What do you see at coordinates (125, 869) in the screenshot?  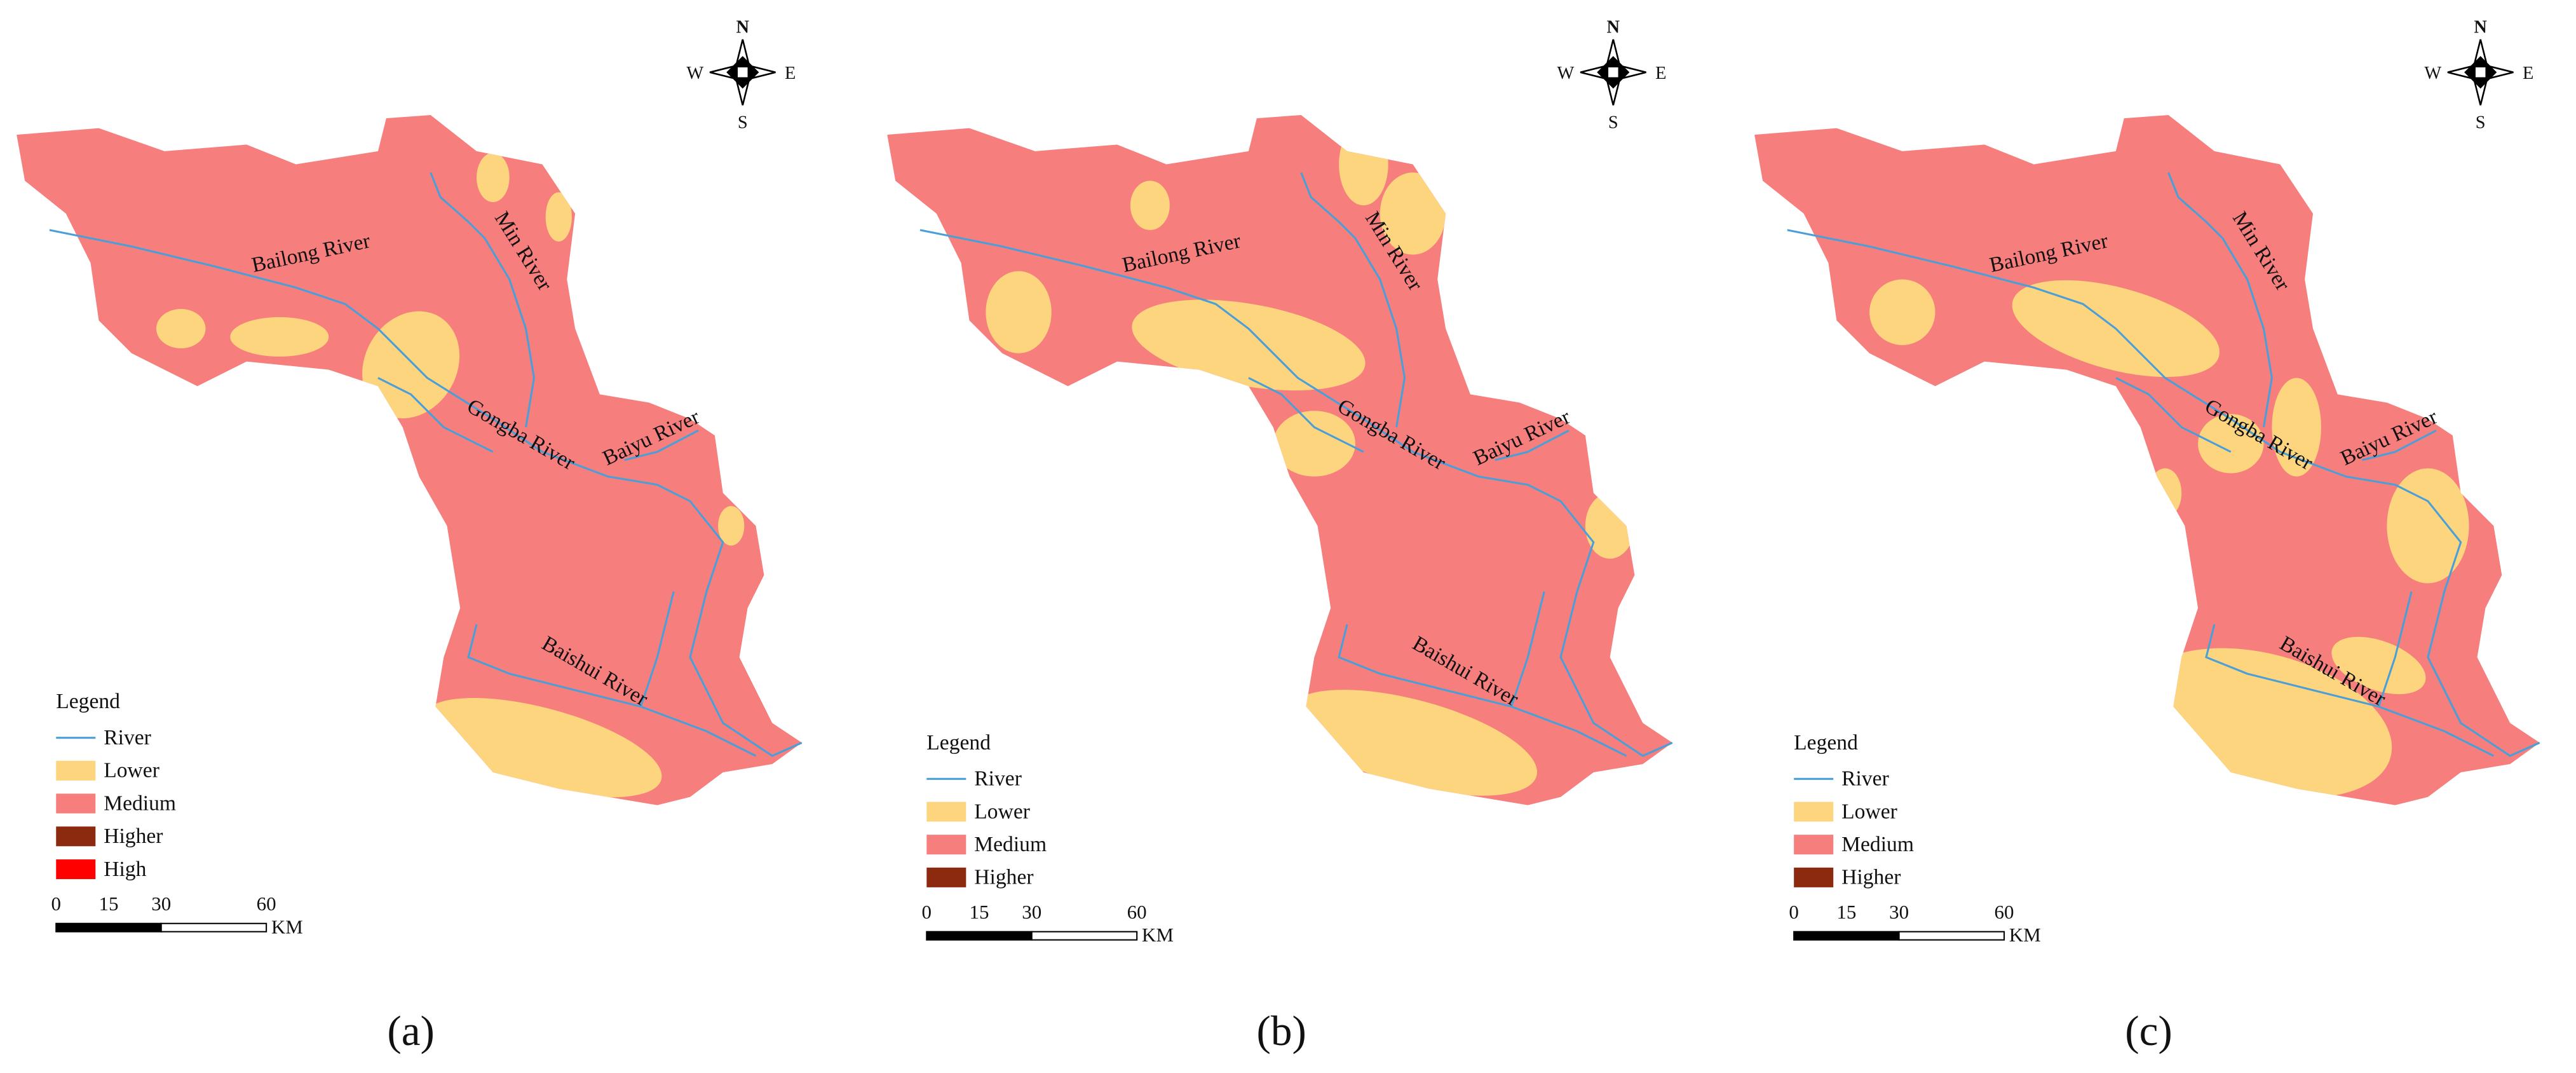 I see `legend-label: High` at bounding box center [125, 869].